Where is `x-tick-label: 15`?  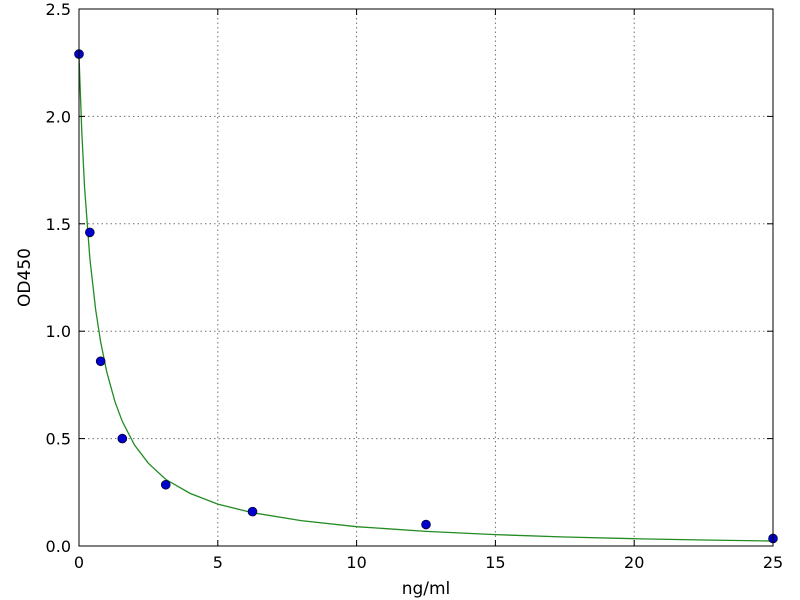
x-tick-label: 15 is located at coordinates (495, 562).